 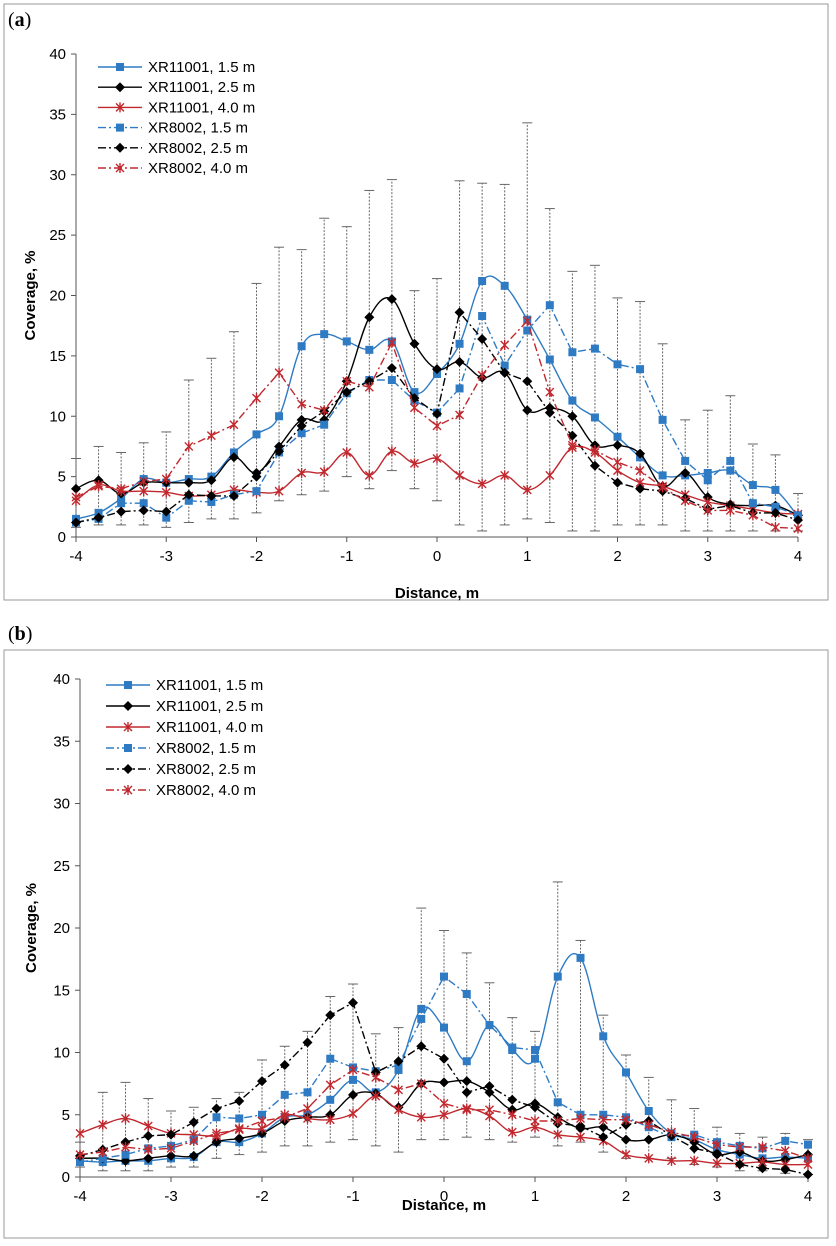 What do you see at coordinates (11, 20) in the screenshot?
I see `panel-label-open: (` at bounding box center [11, 20].